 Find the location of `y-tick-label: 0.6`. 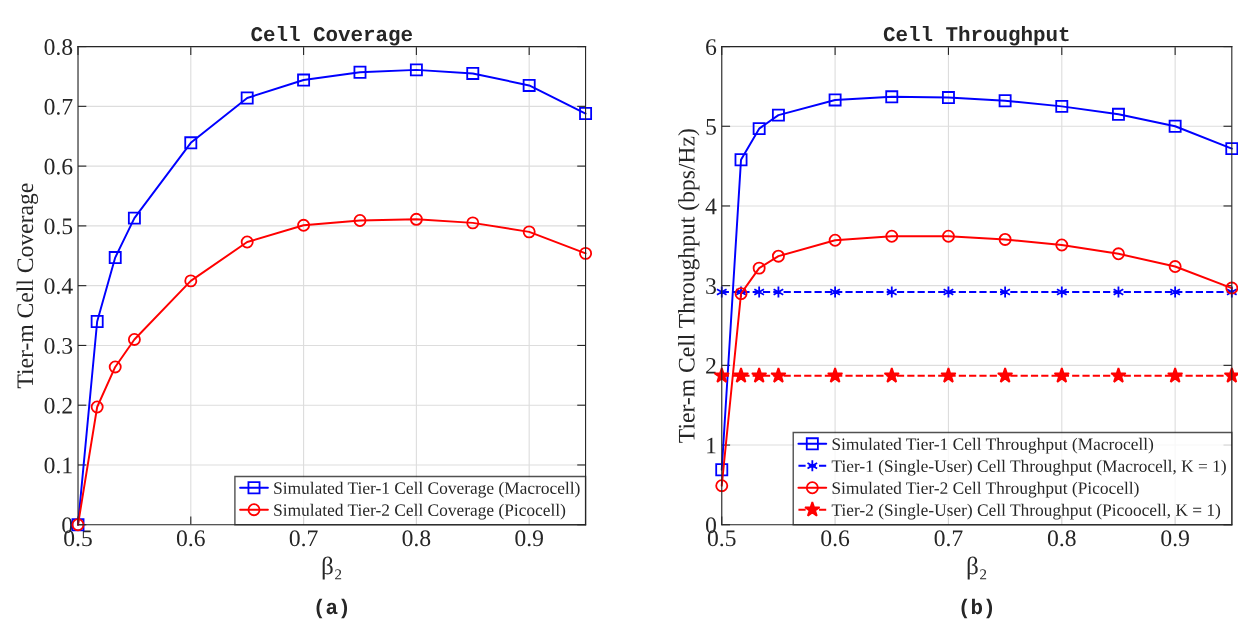

y-tick-label: 0.6 is located at coordinates (58, 166).